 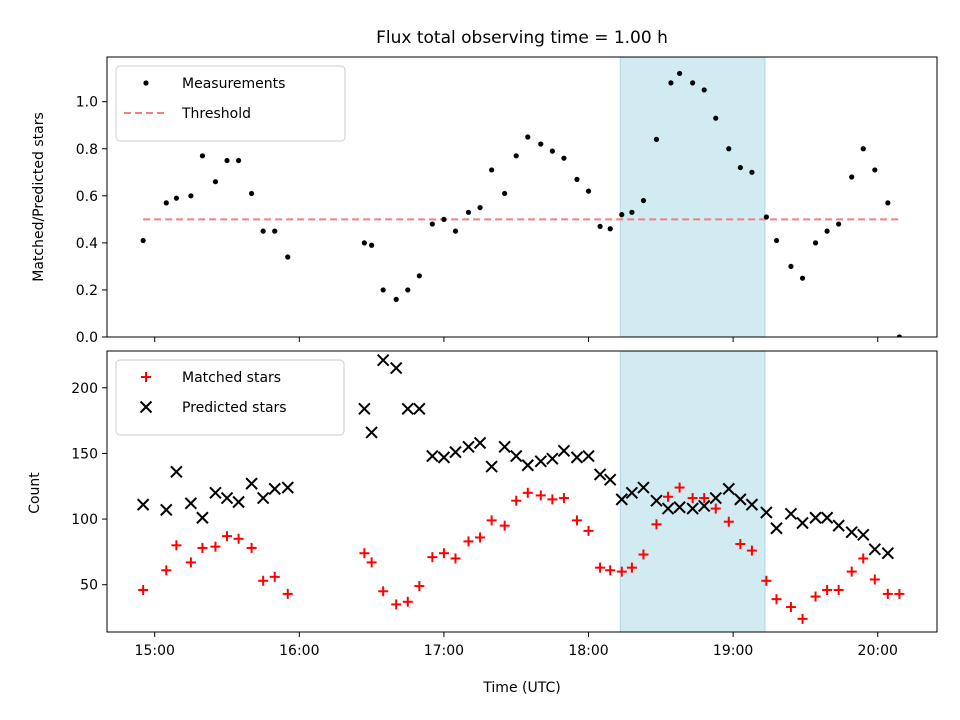 I want to click on x-axis-label: Time (UTC), so click(x=521, y=688).